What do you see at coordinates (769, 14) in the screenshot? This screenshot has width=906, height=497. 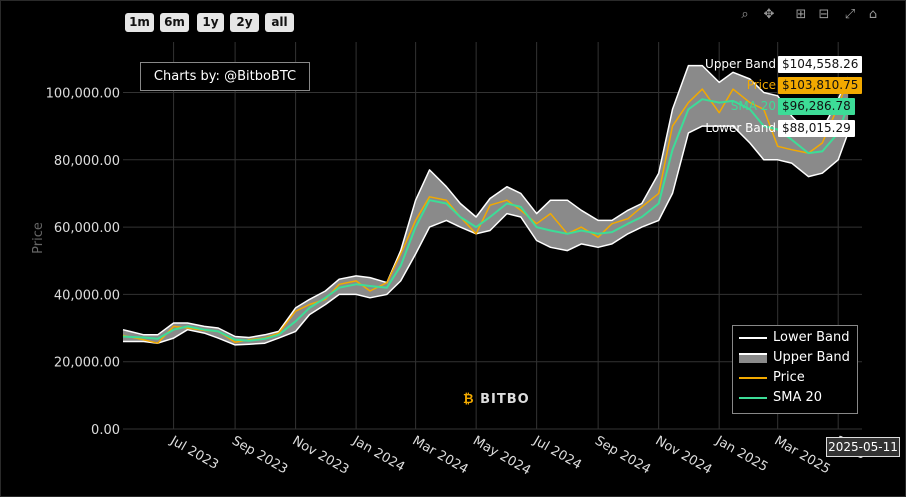 I see `pan-icon: ✥` at bounding box center [769, 14].